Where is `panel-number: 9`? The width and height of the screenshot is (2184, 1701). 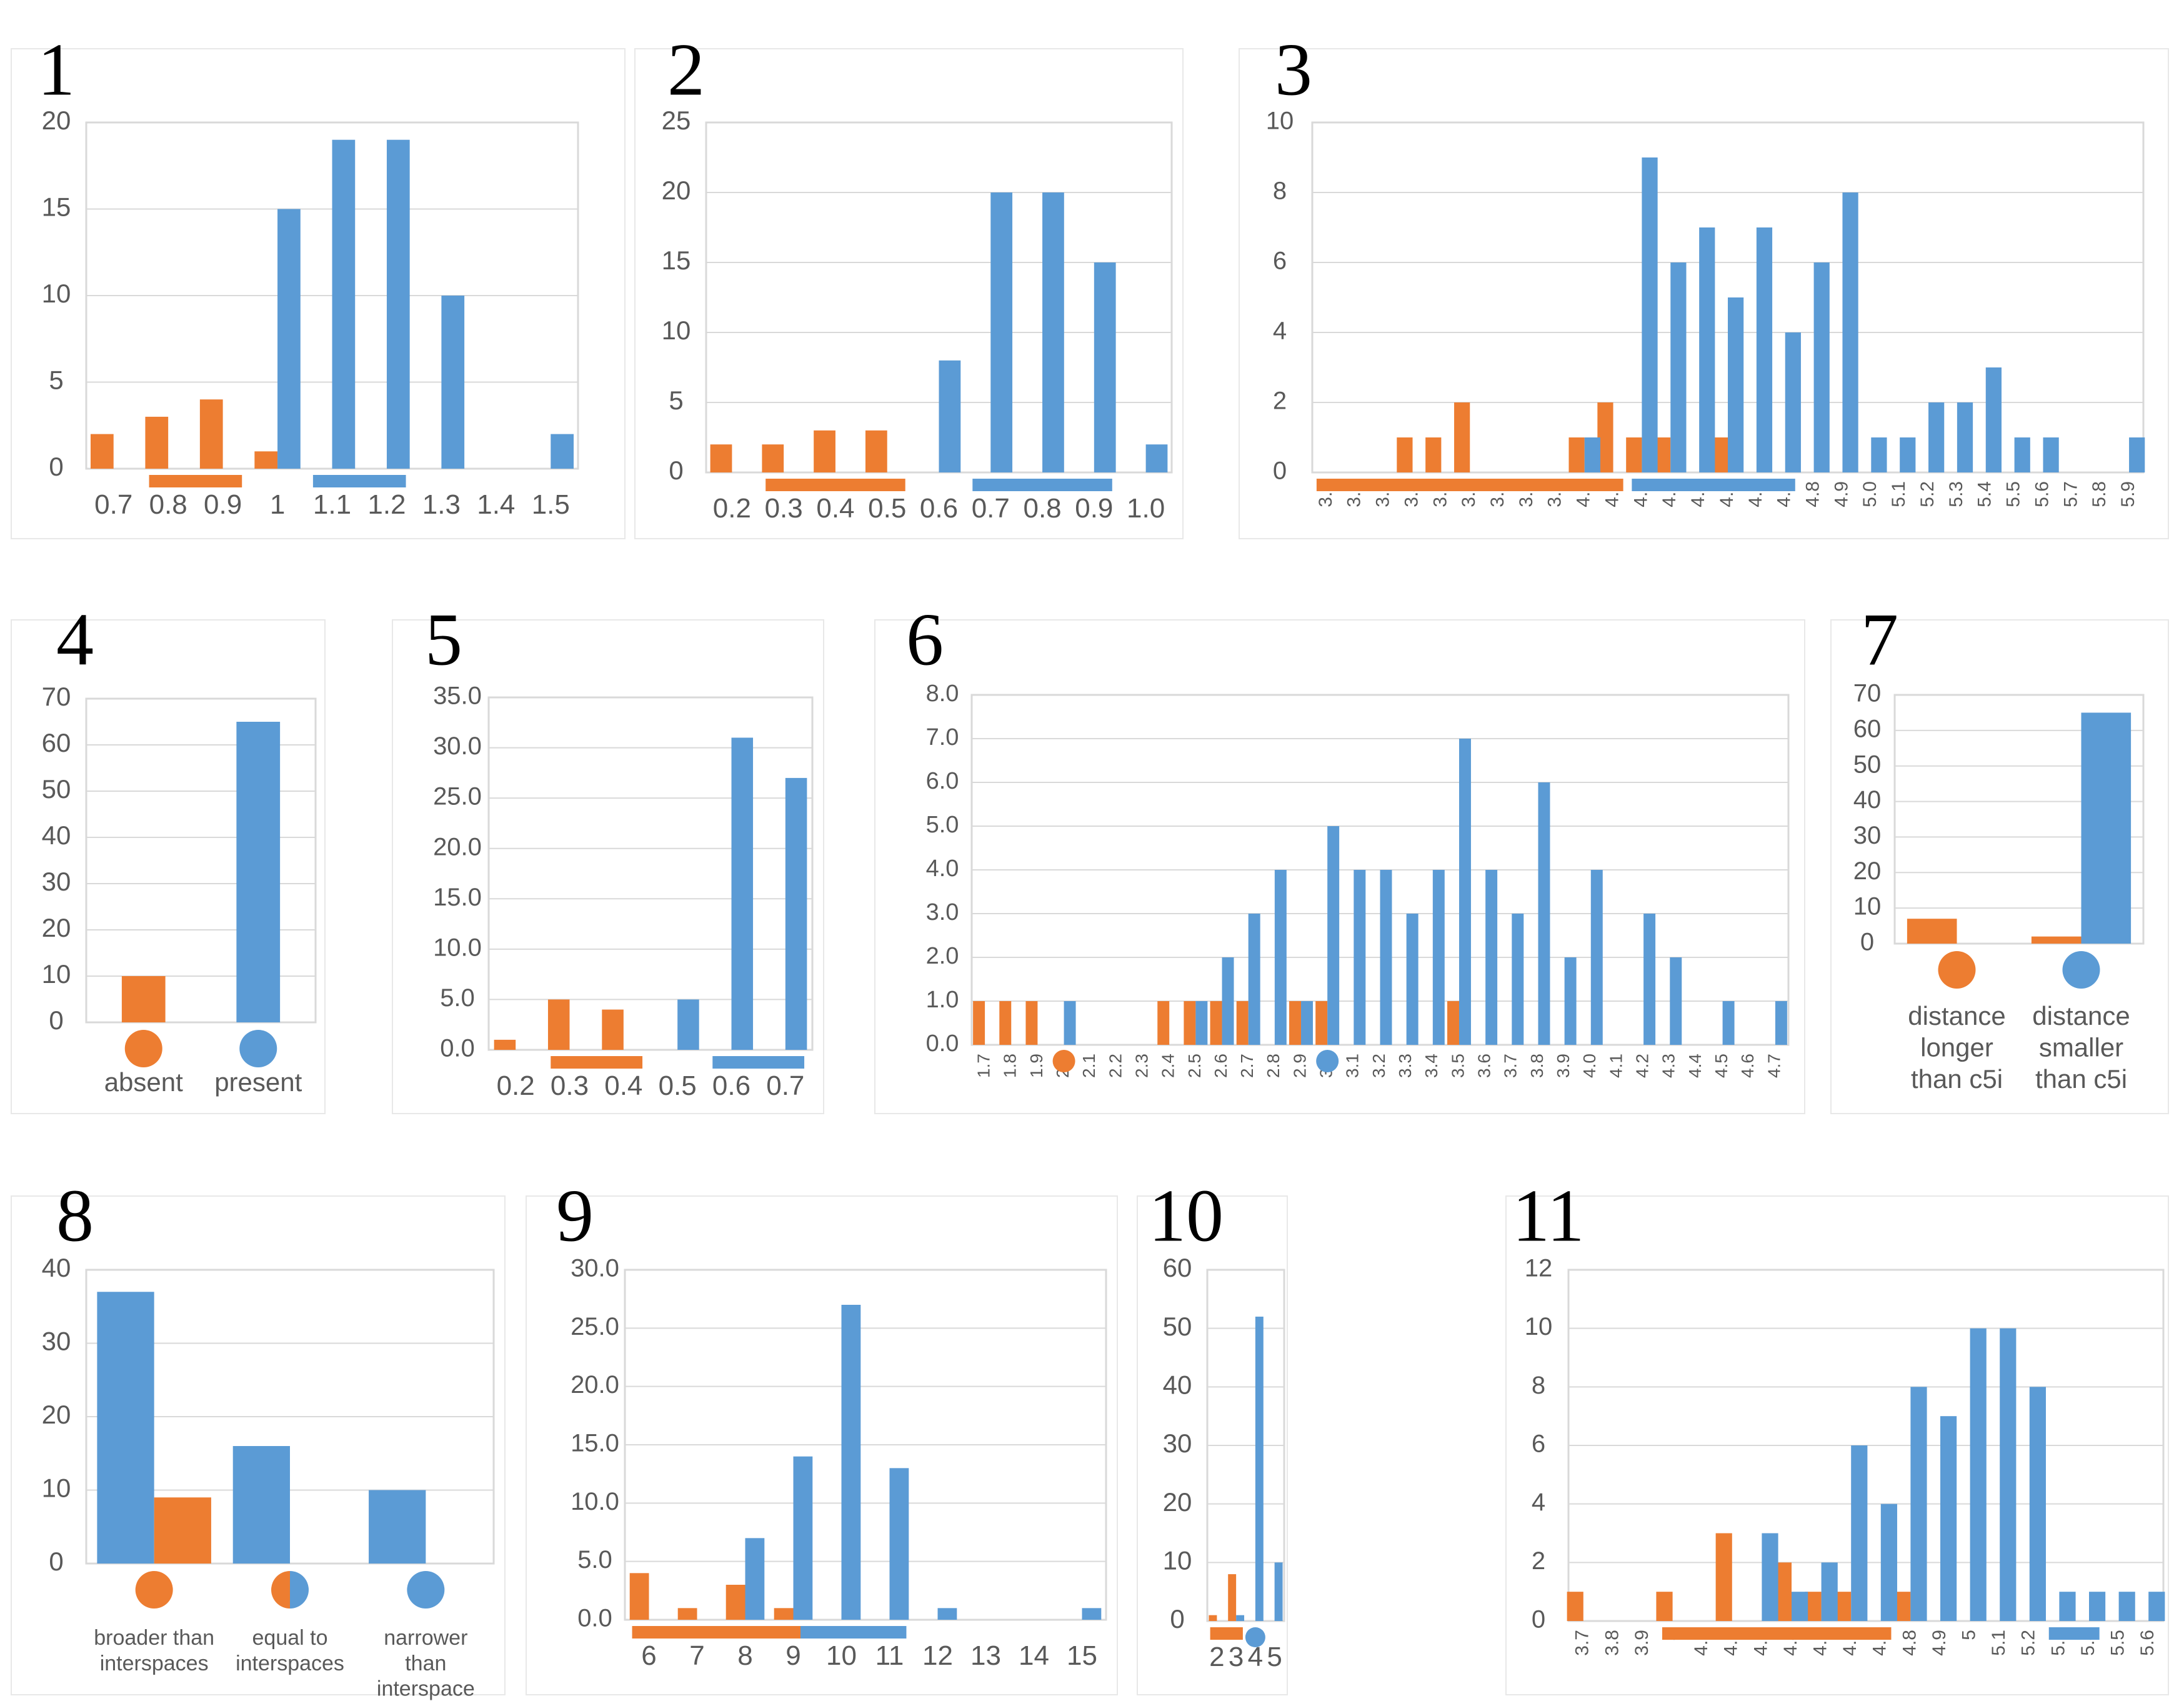
panel-number: 9 is located at coordinates (575, 1215).